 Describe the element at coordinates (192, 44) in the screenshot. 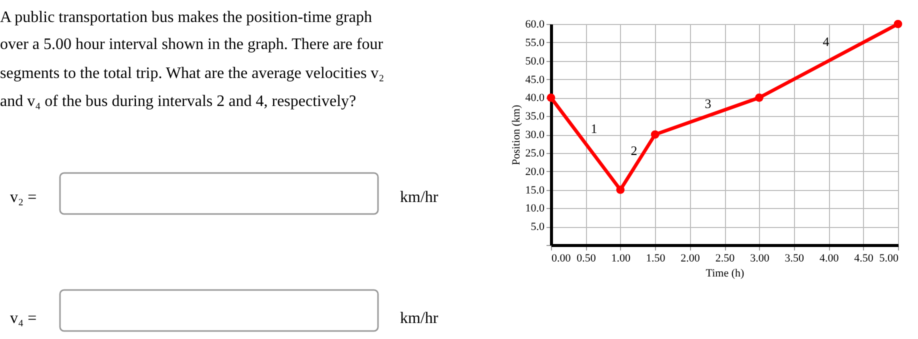

I see `text: over a 5.00 hour interval shown in the graph. There are four` at that location.